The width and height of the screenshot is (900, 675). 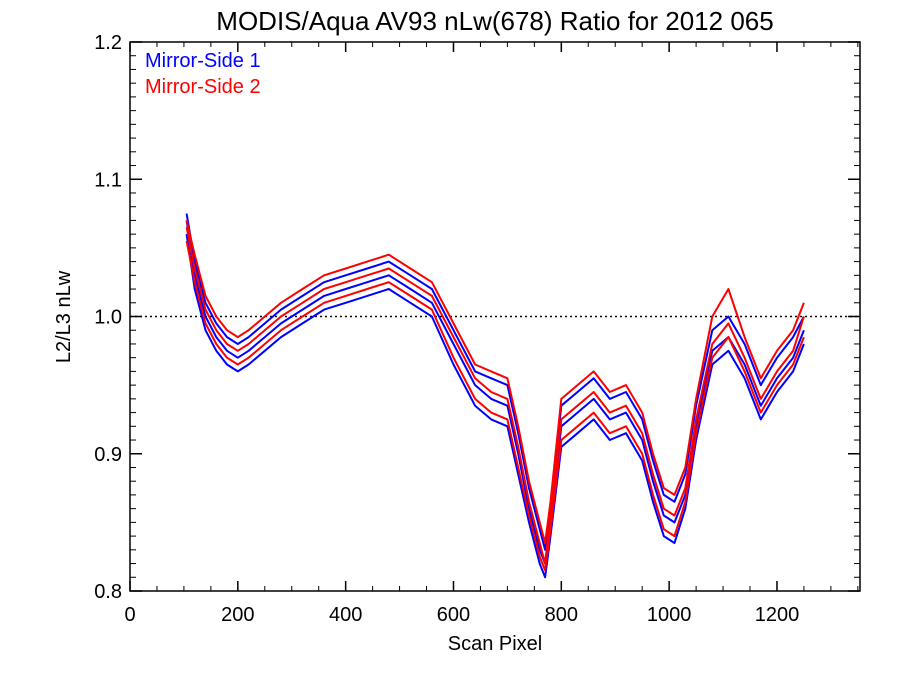 What do you see at coordinates (669, 615) in the screenshot?
I see `x-tick-label: 1000` at bounding box center [669, 615].